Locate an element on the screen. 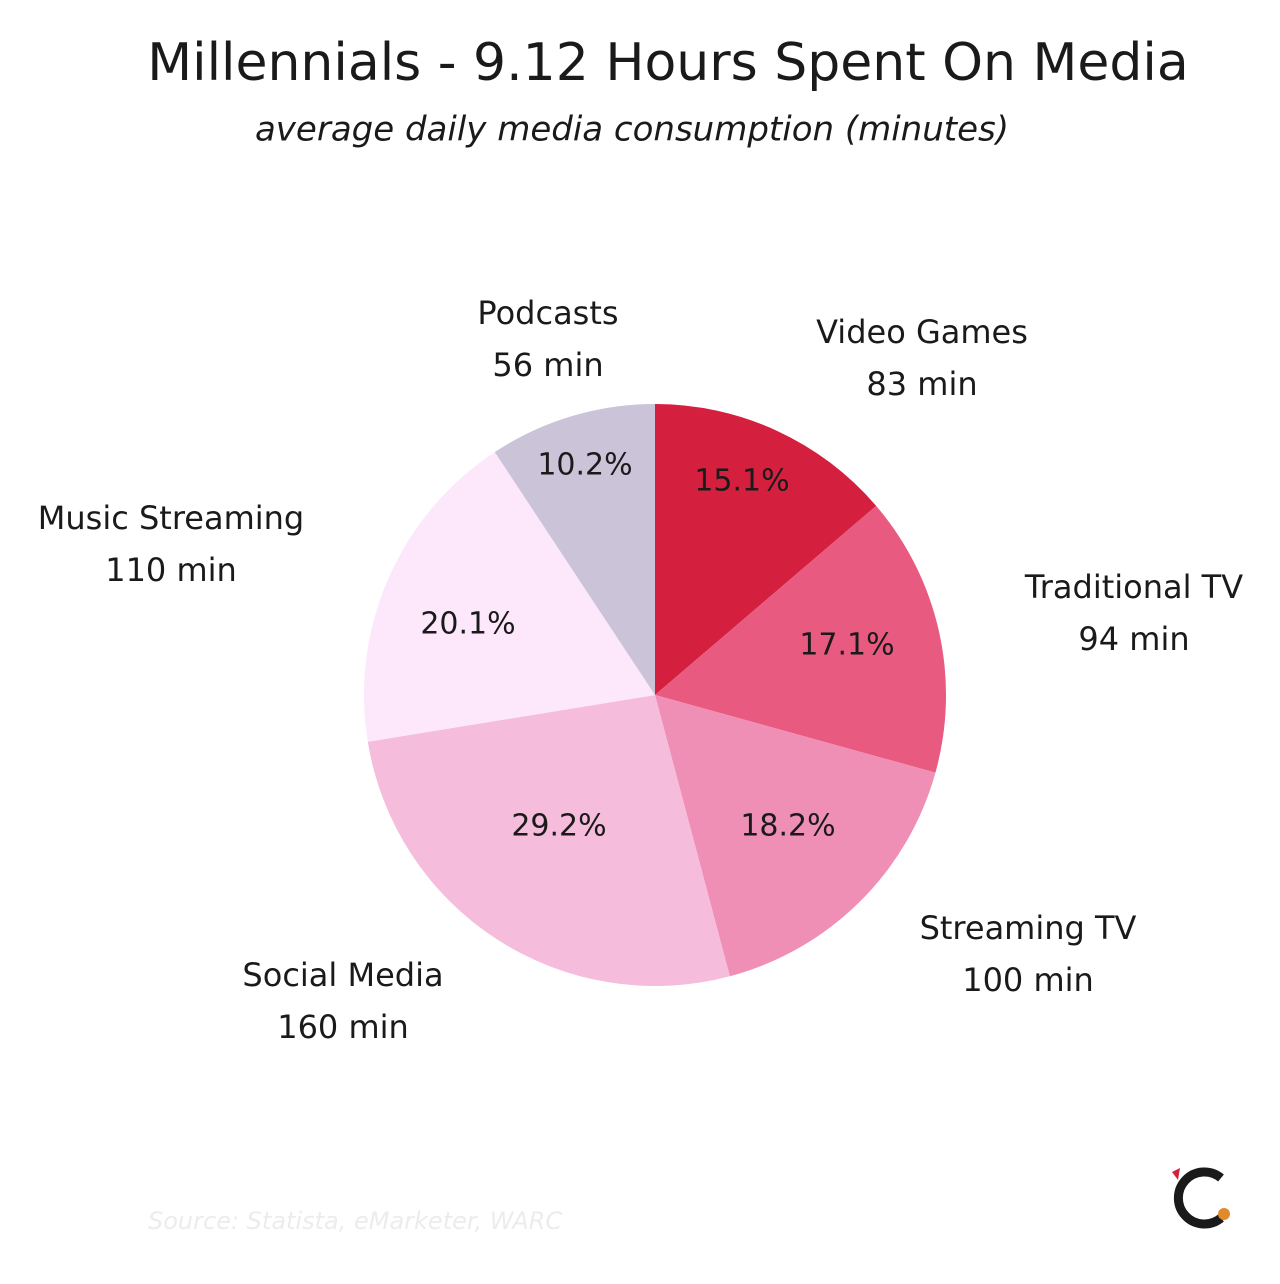 This screenshot has width=1280, height=1284. category-label: Music Streaming is located at coordinates (171, 518).